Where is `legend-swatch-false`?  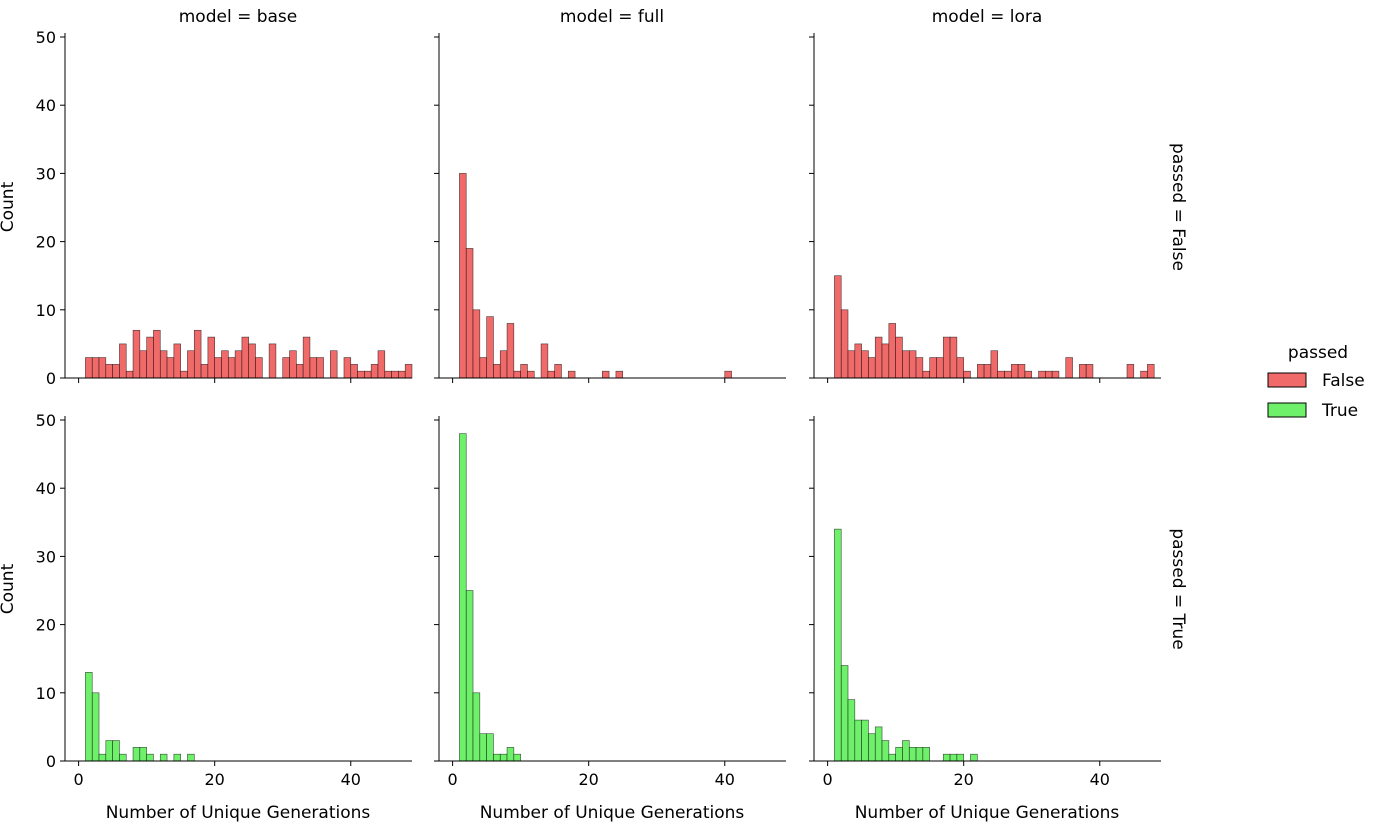 legend-swatch-false is located at coordinates (1287, 380).